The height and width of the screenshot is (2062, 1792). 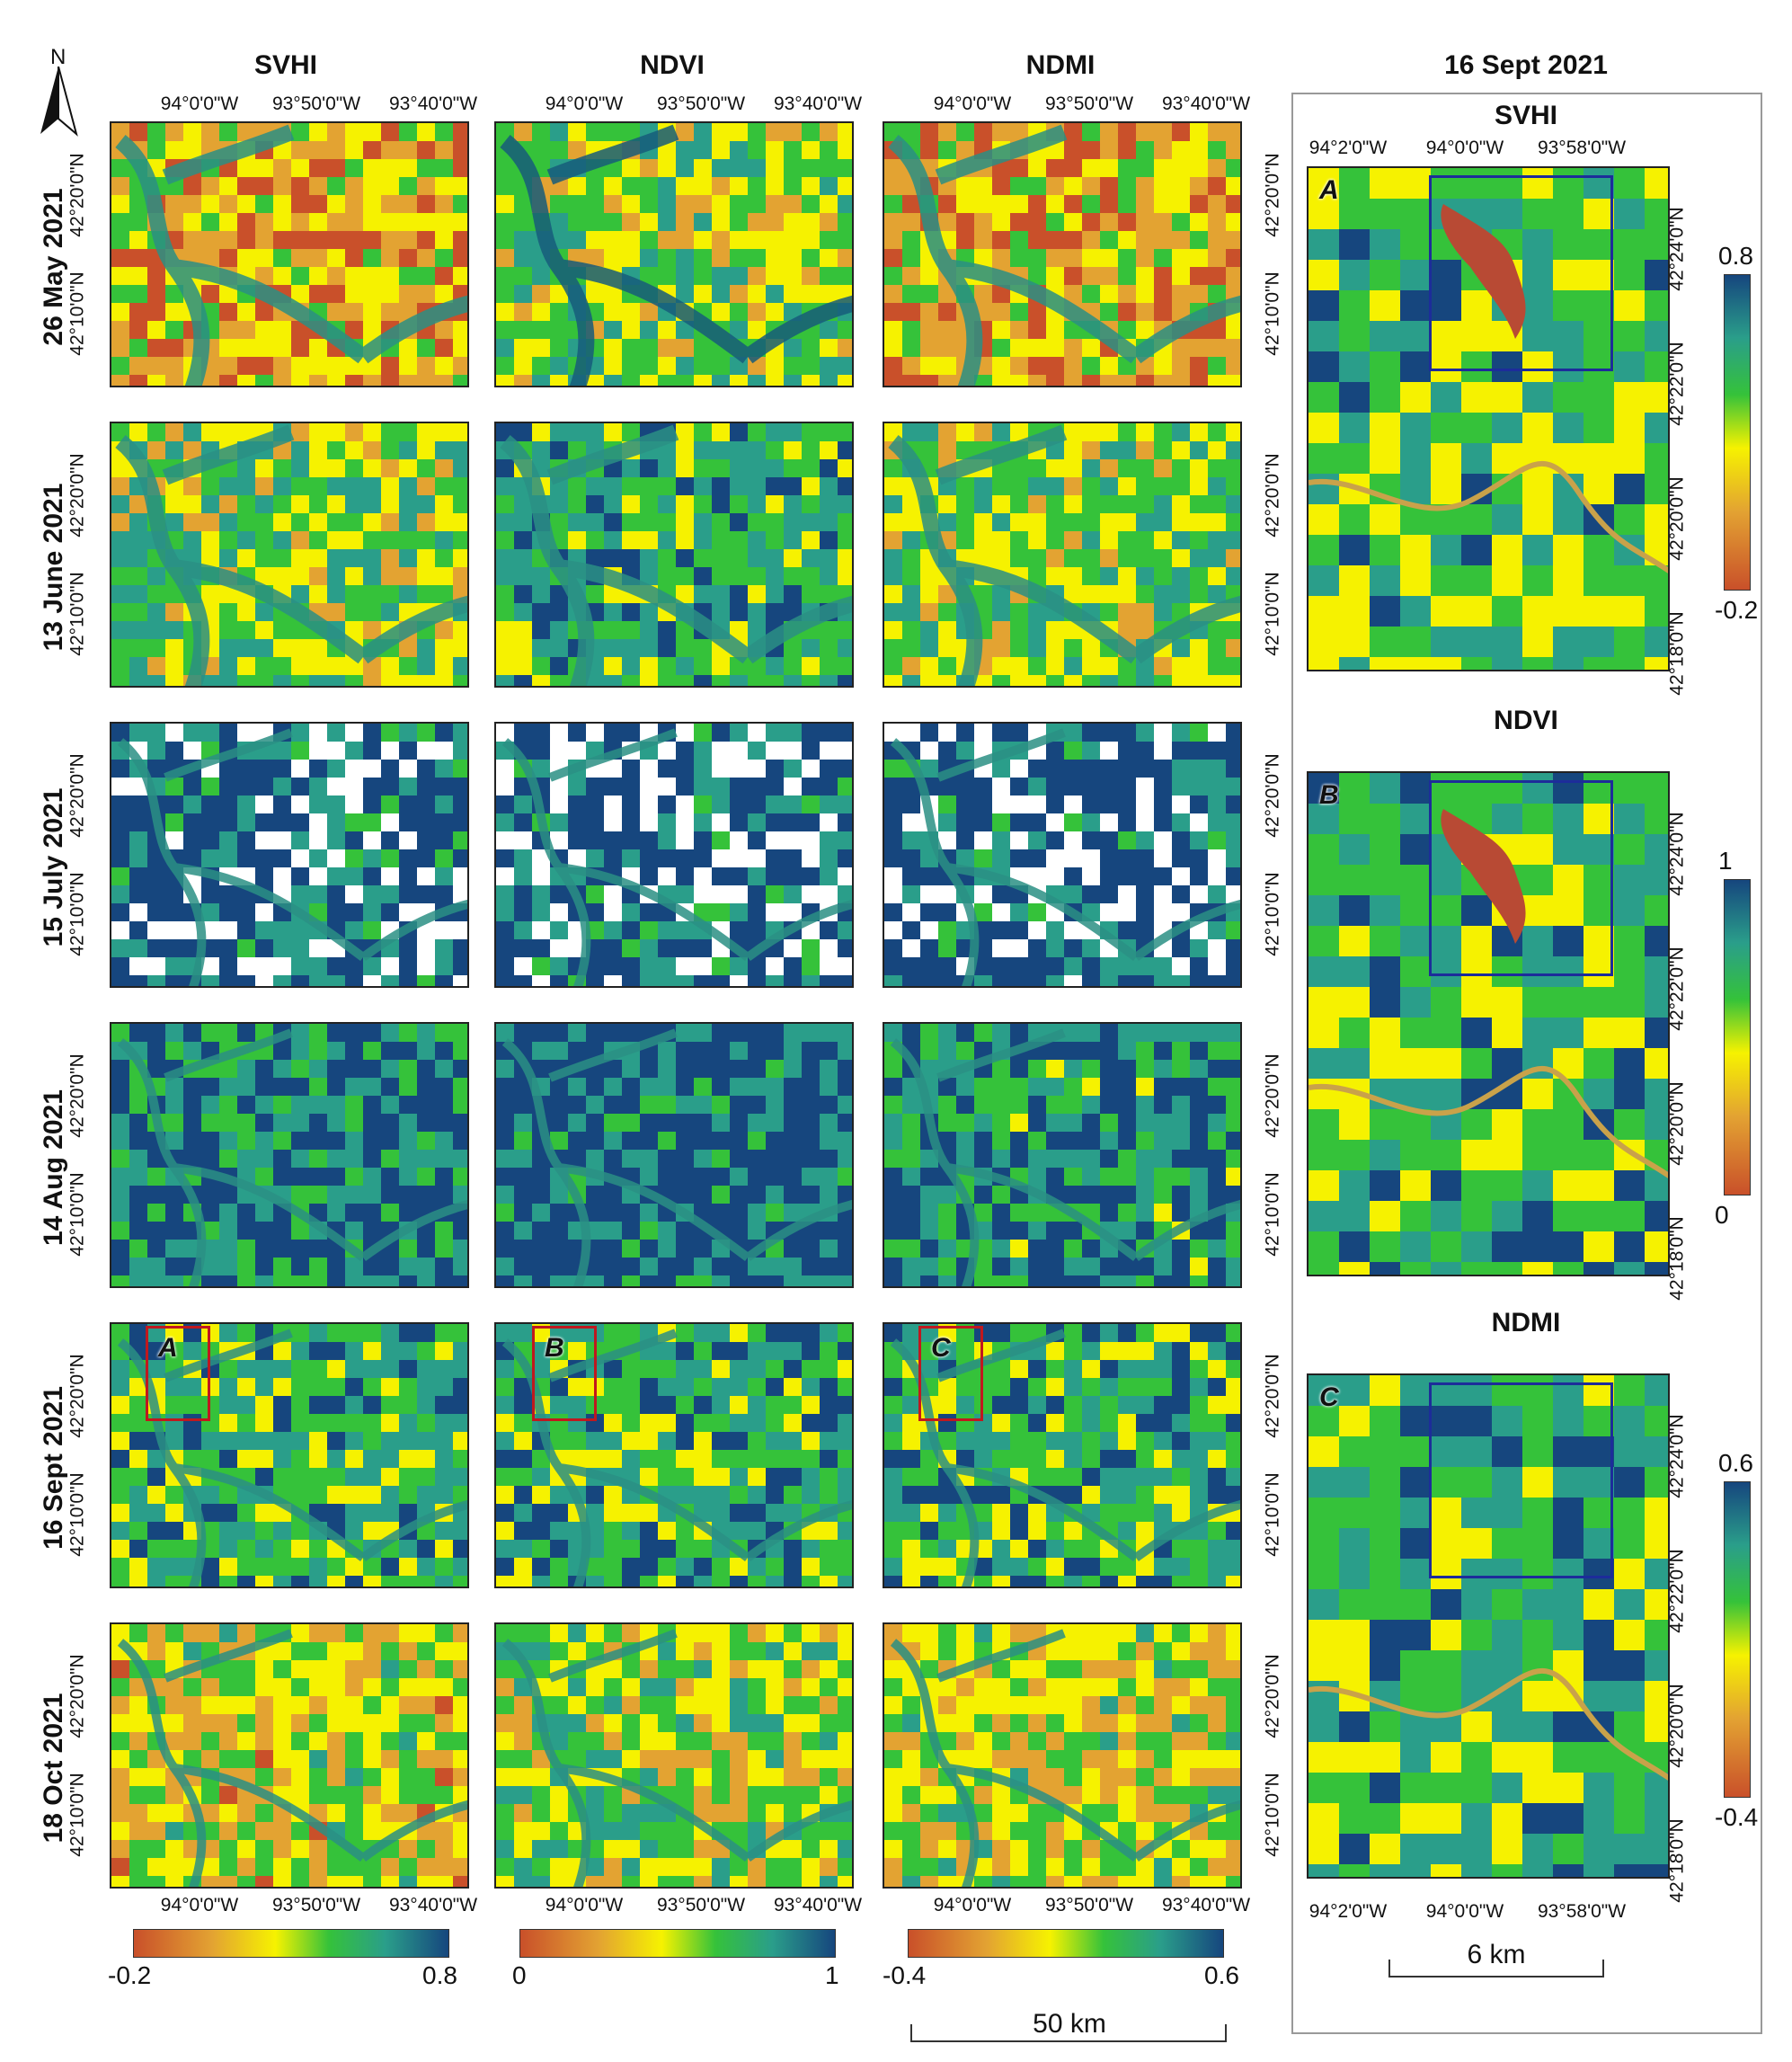 I want to click on right-map-letter-b: B, so click(x=1329, y=795).